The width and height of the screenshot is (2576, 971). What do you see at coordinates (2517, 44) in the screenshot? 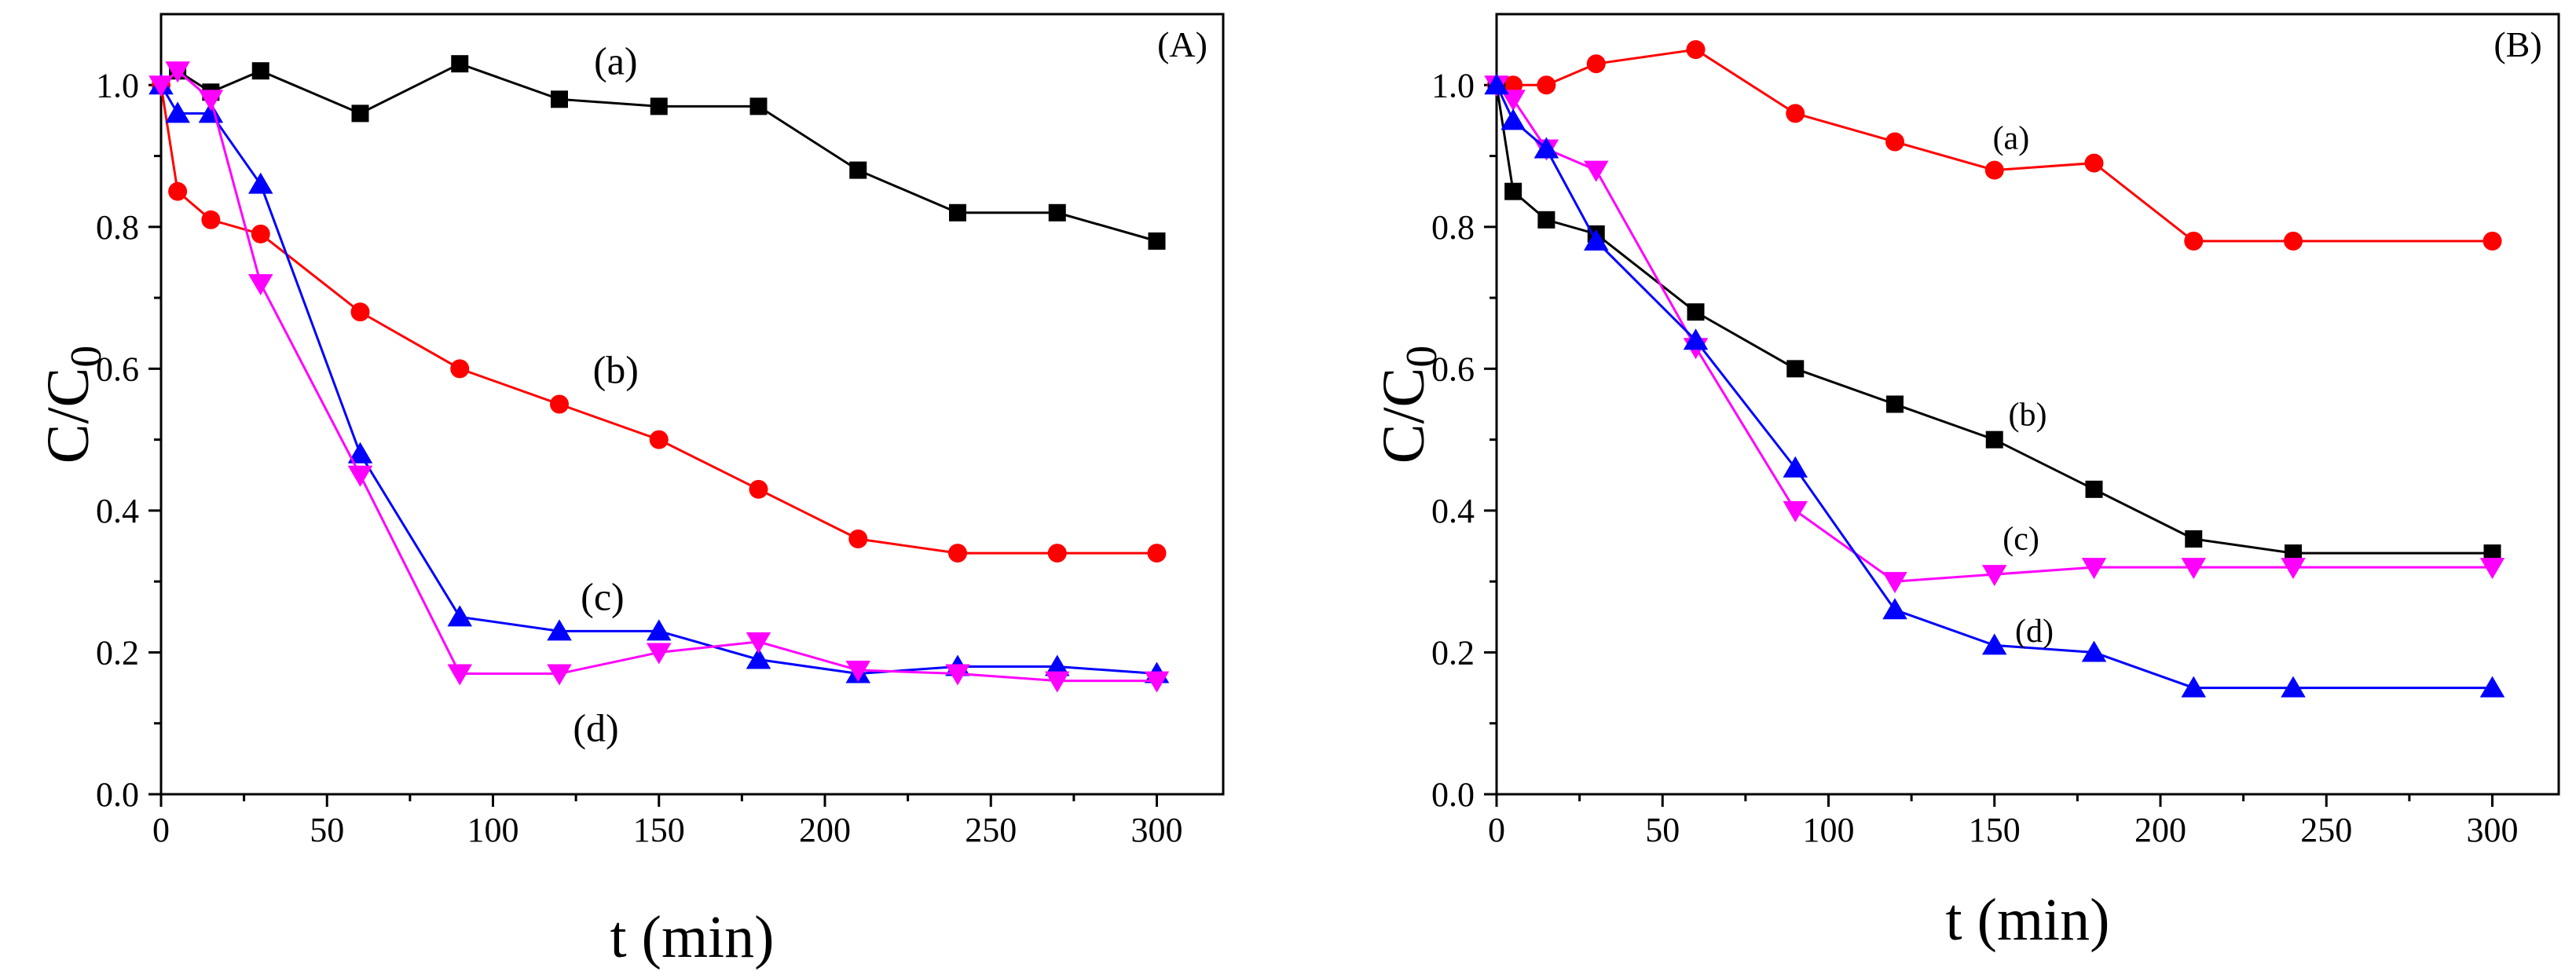
I see `panel-b-tag: (B)` at bounding box center [2517, 44].